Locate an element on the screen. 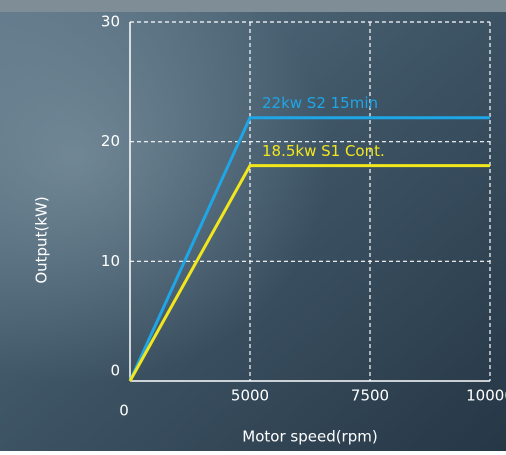 Image resolution: width=506 pixels, height=455 pixels. x-tick-label: 10000 is located at coordinates (486, 396).